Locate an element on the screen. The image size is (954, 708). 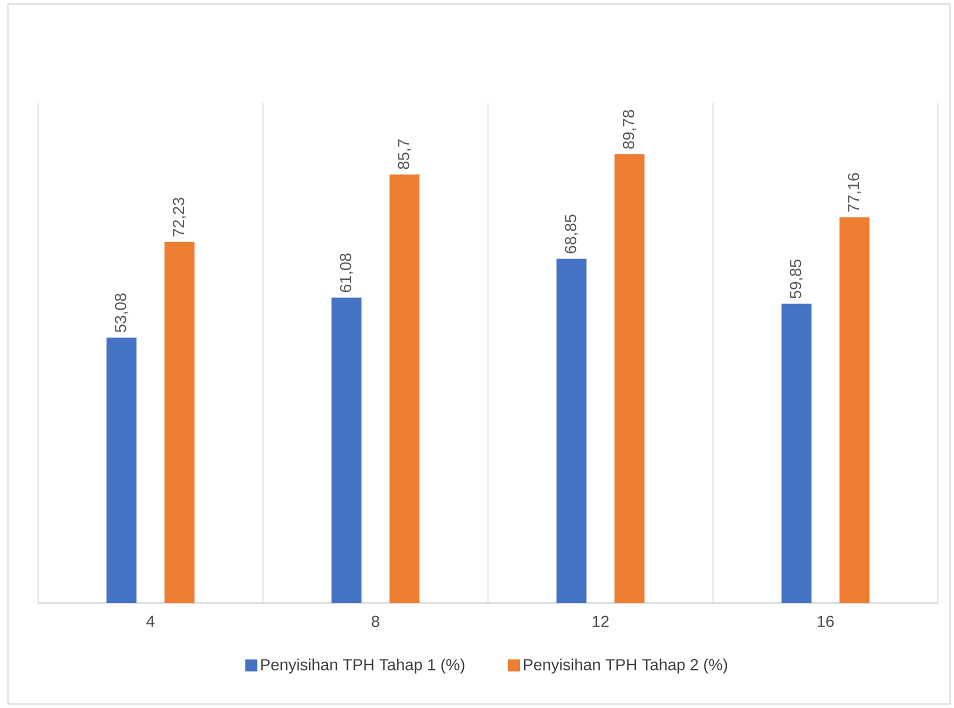
data-label: 77,16 is located at coordinates (855, 192).